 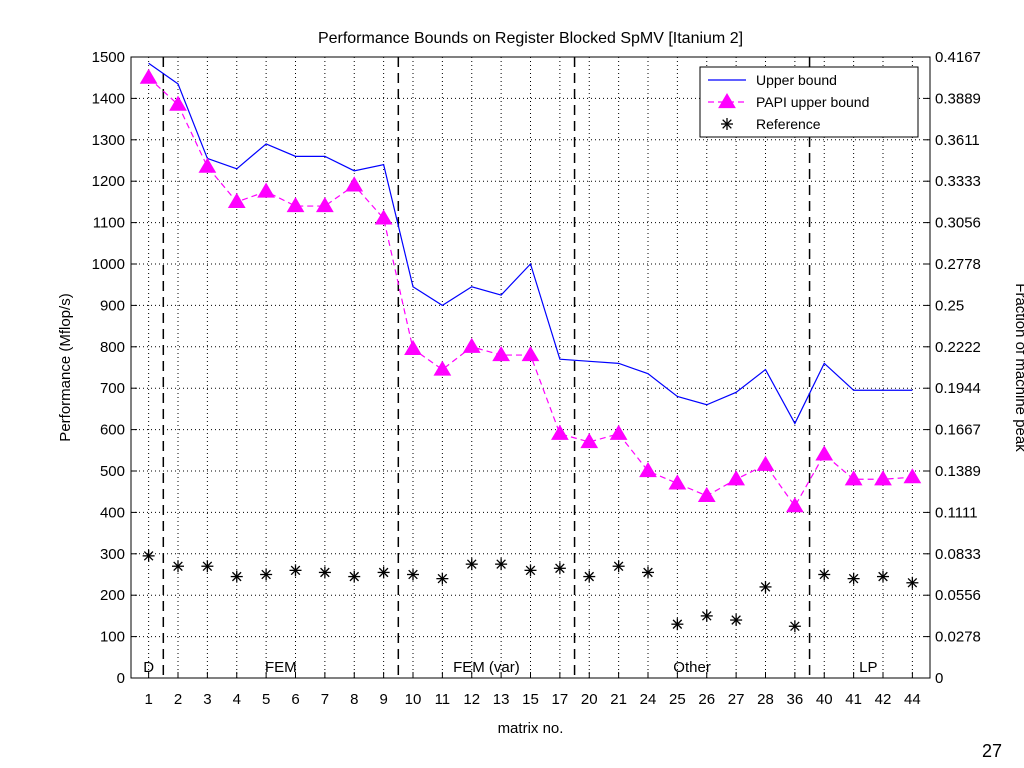 I want to click on x-tick-label: 13, so click(x=501, y=699).